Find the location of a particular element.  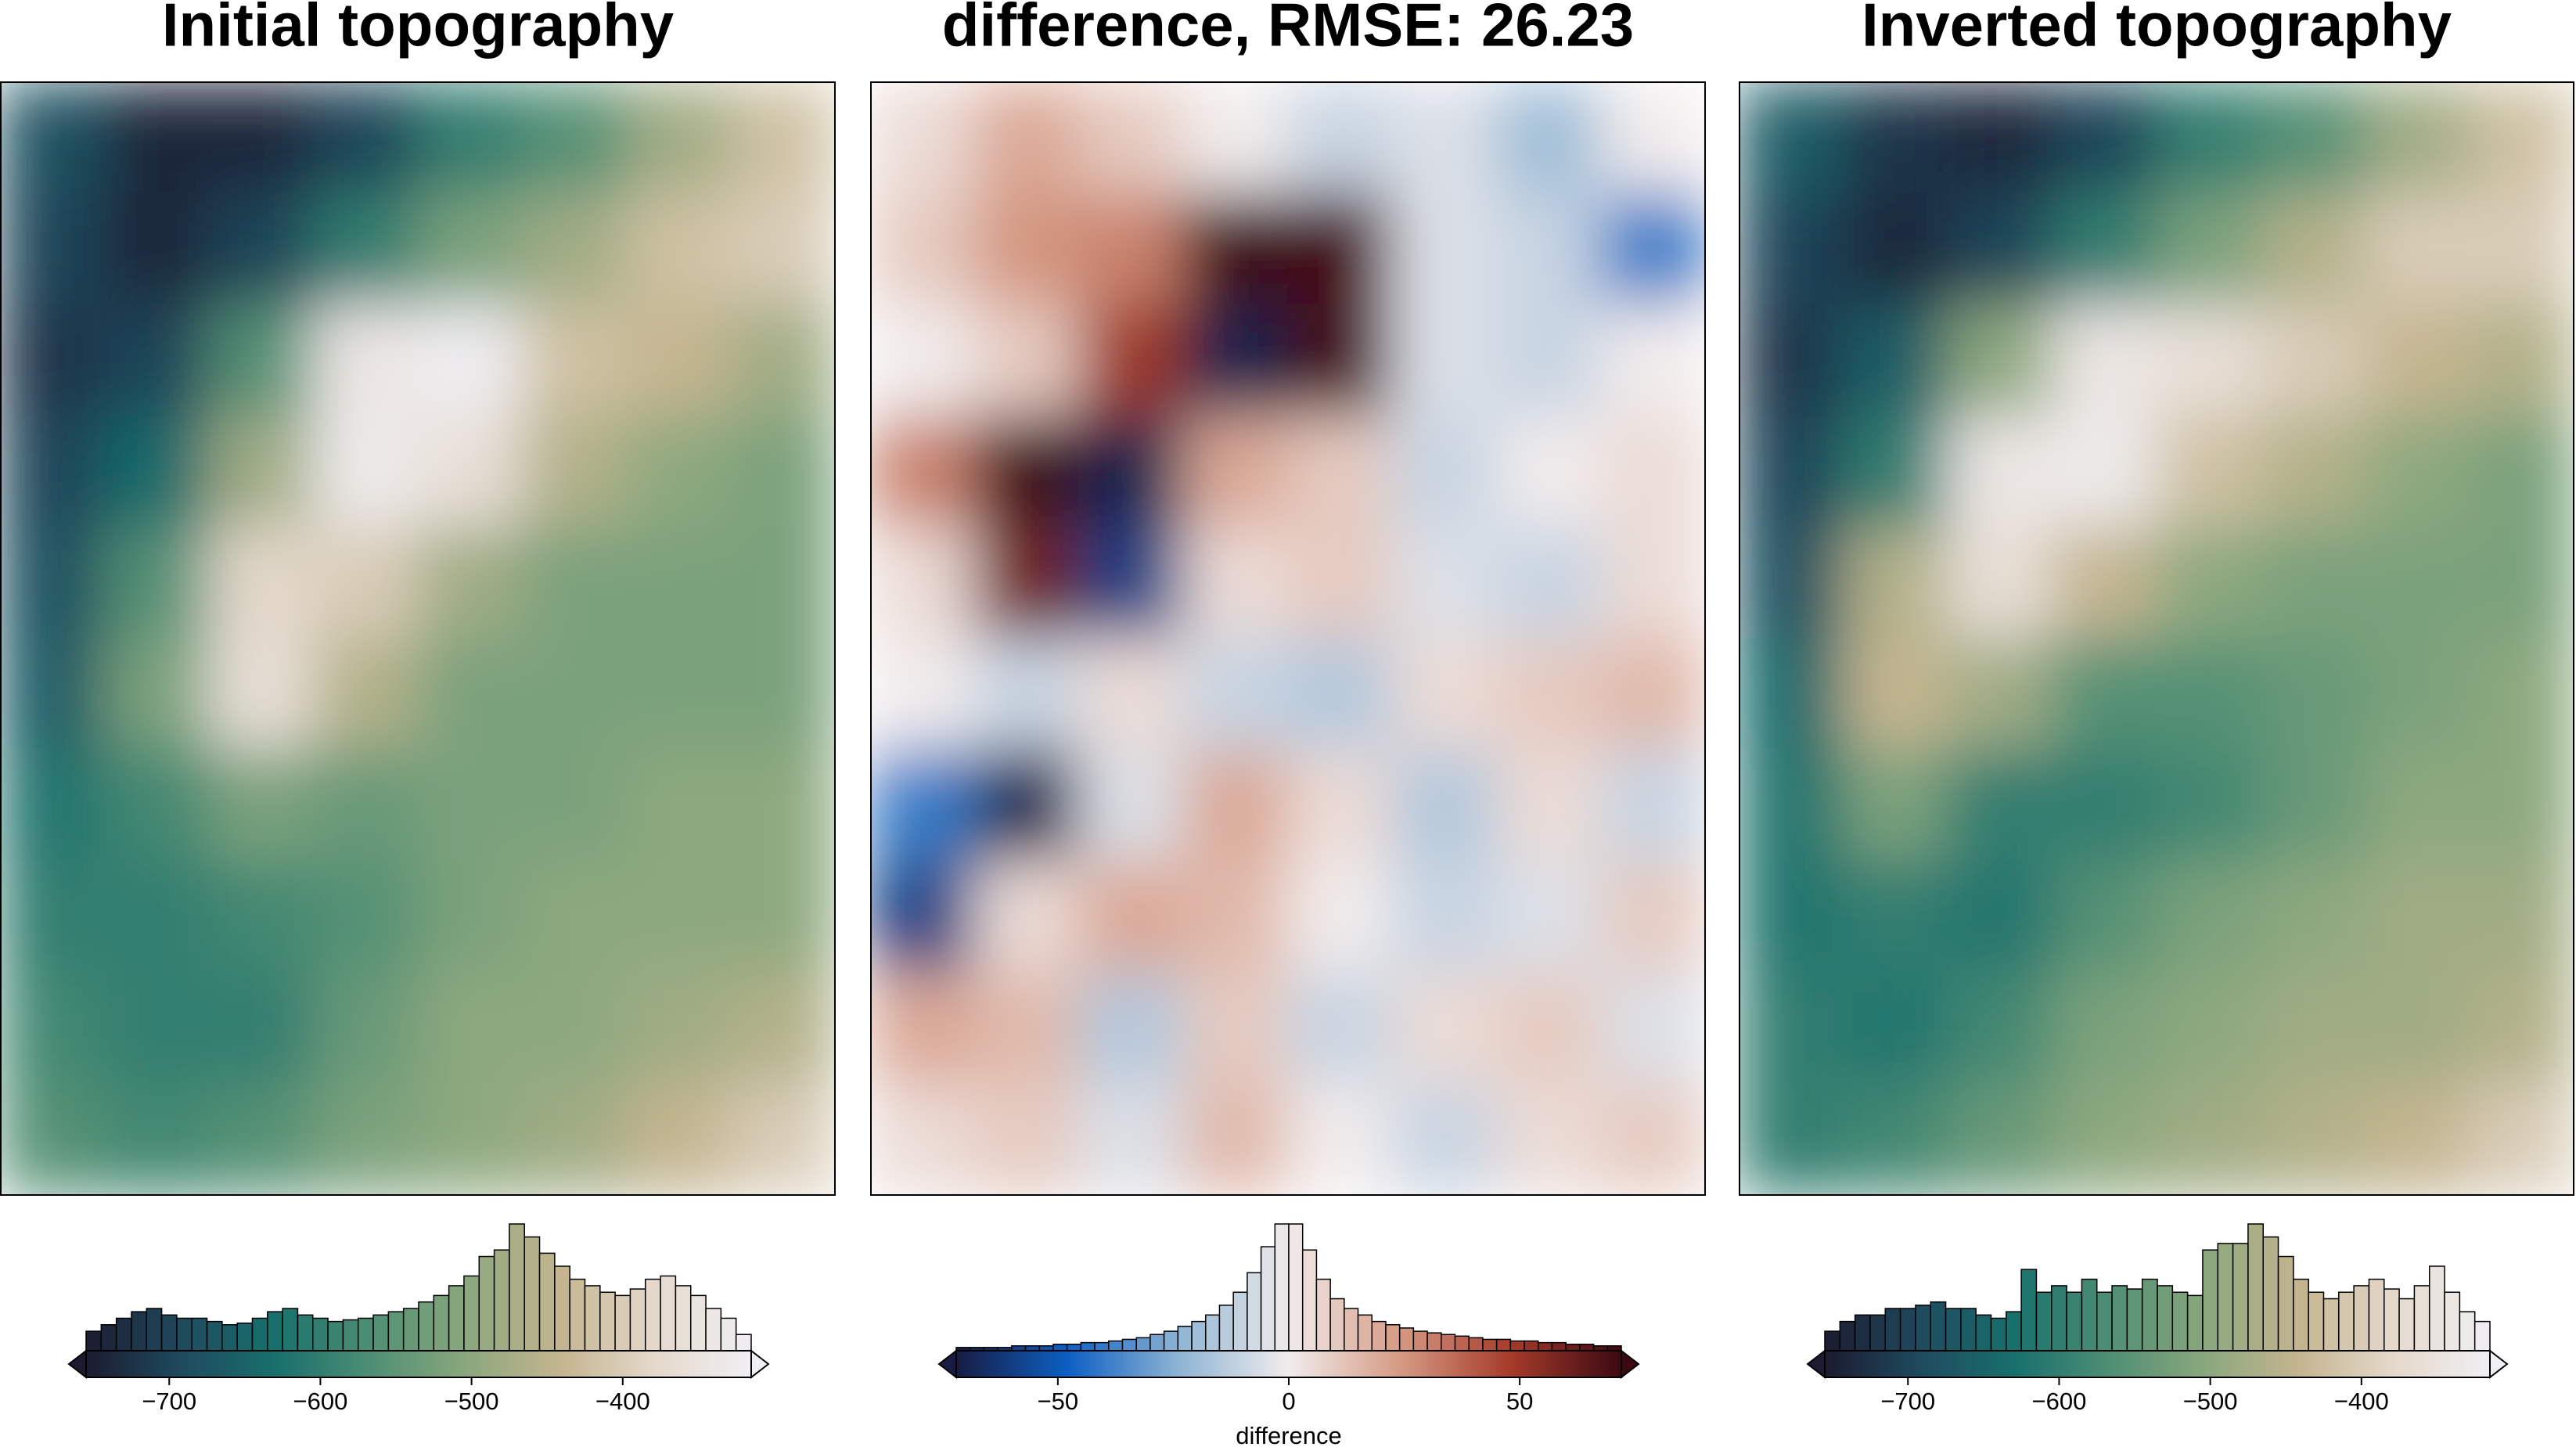

colorbar-tick-label: −600 is located at coordinates (320, 1401).